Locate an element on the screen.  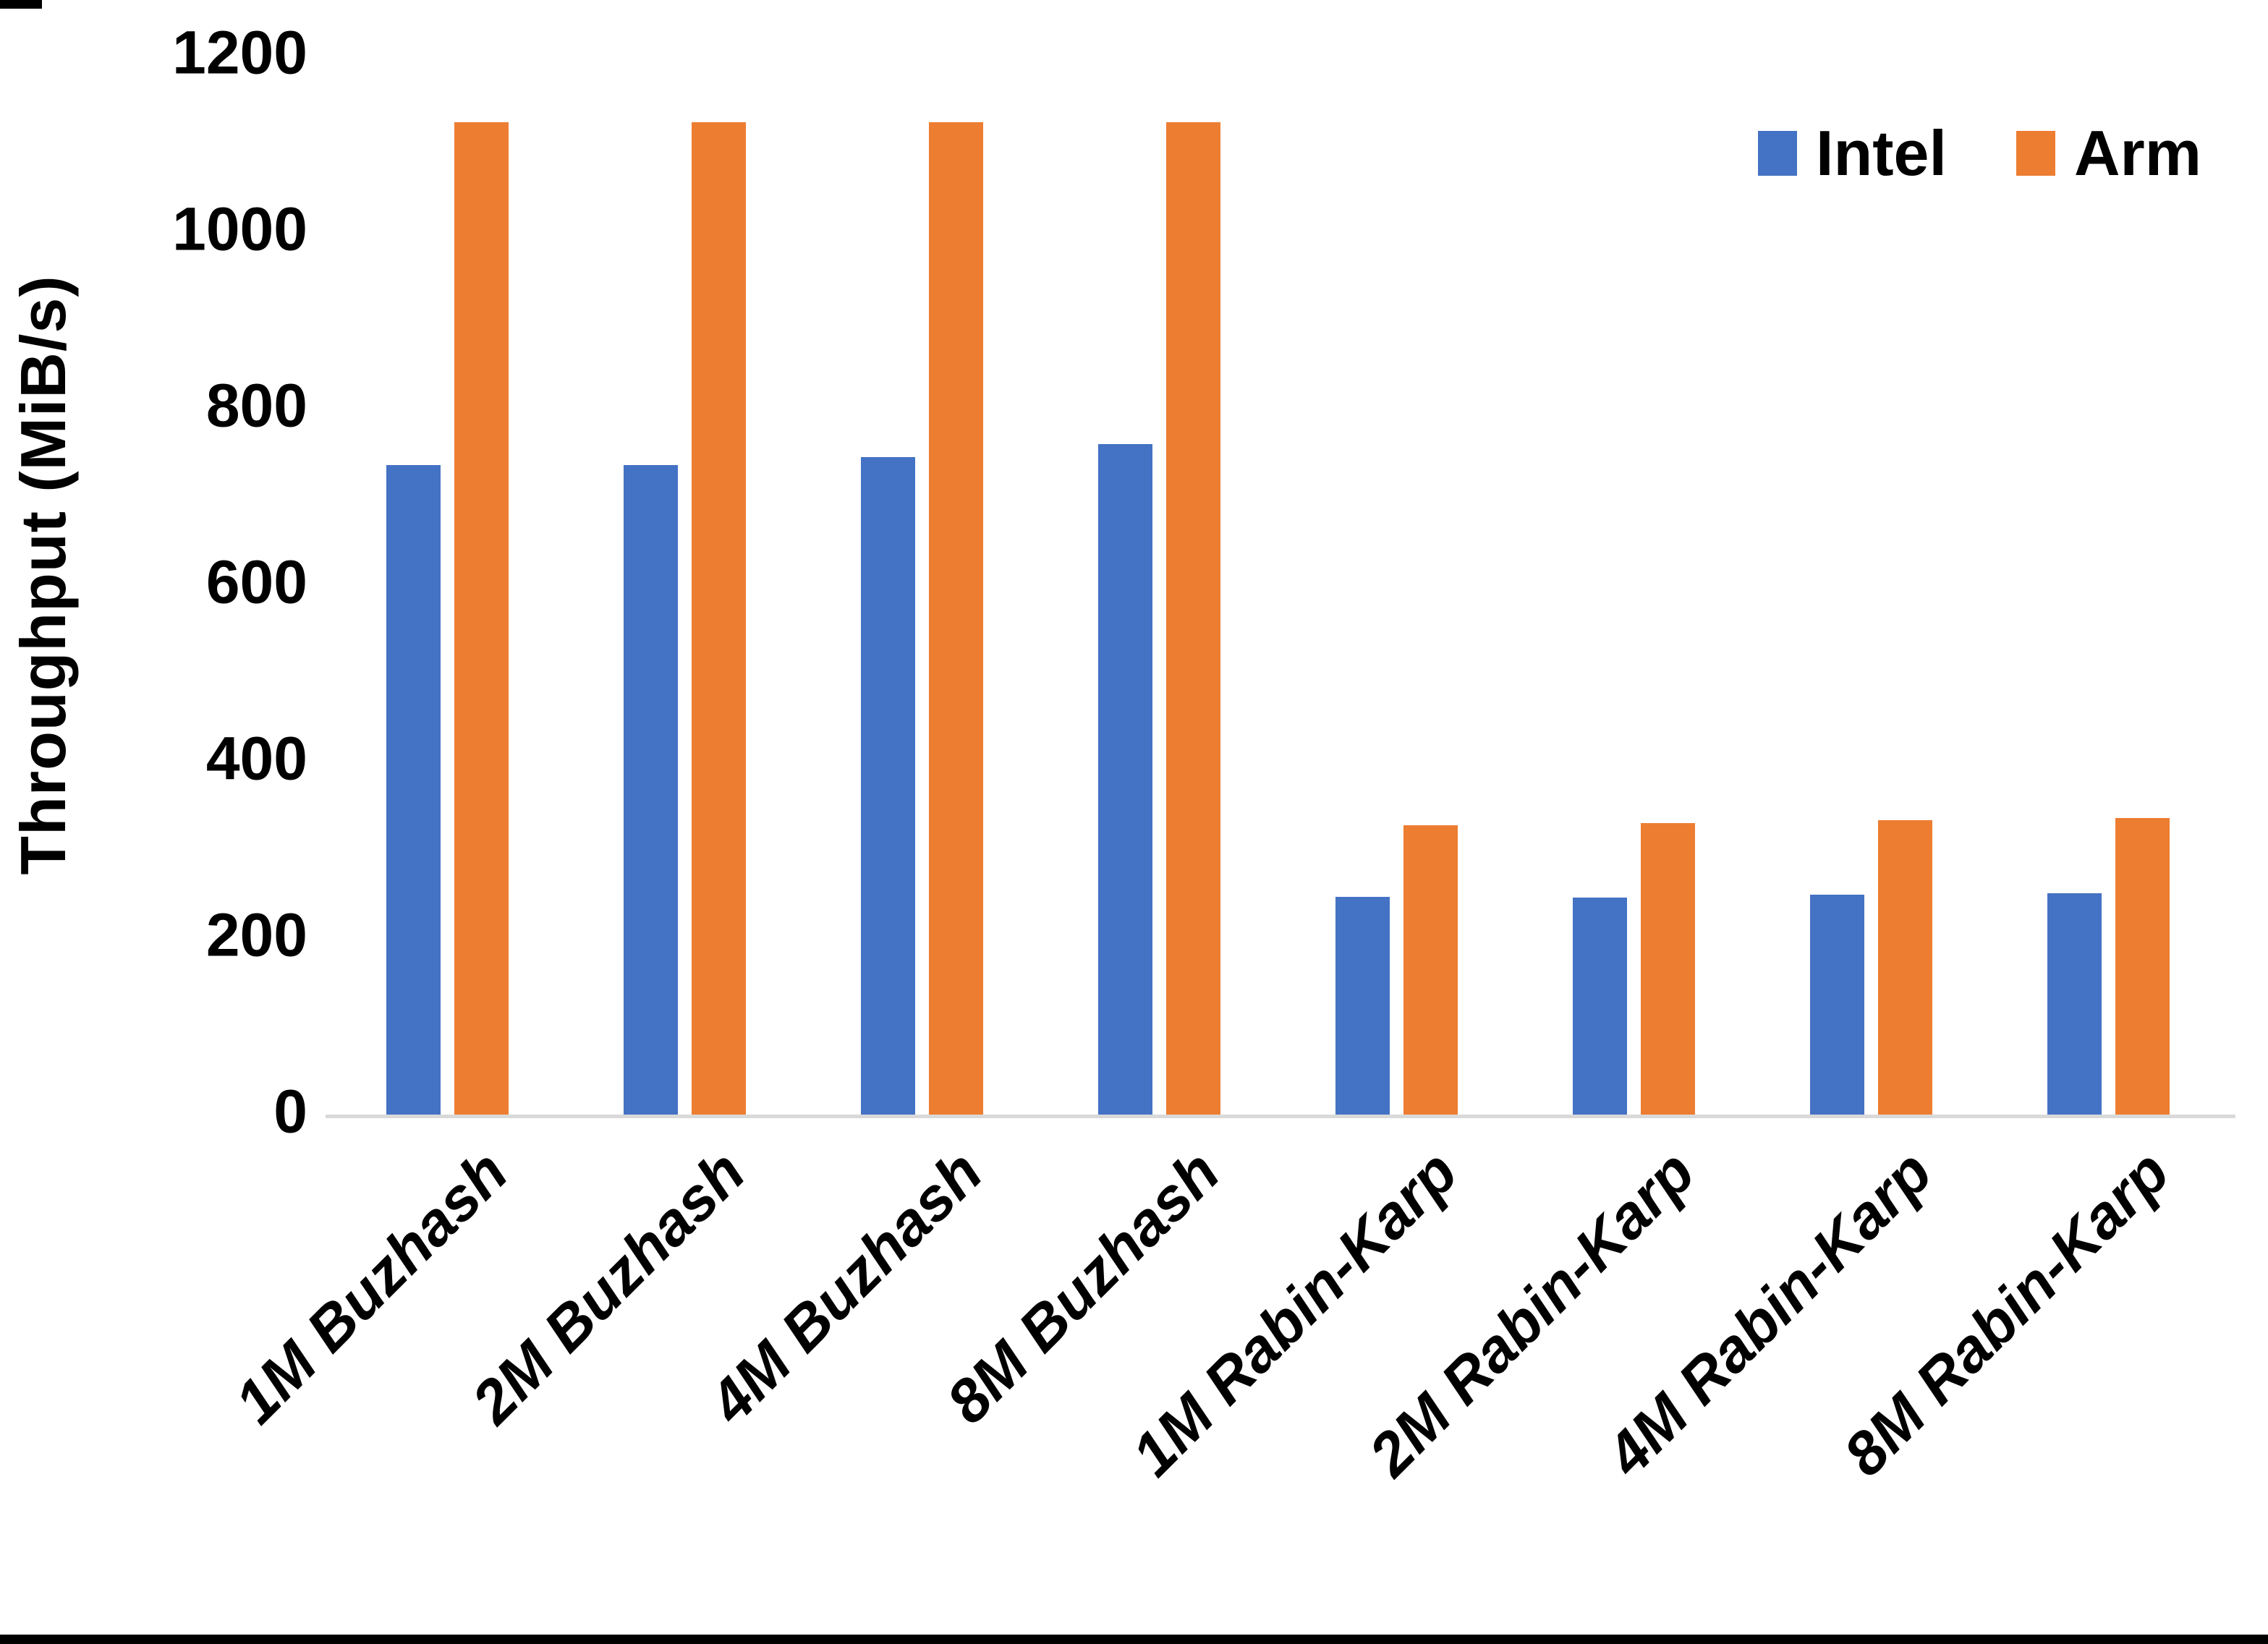
arm-legend-label: Arm is located at coordinates (2137, 153).